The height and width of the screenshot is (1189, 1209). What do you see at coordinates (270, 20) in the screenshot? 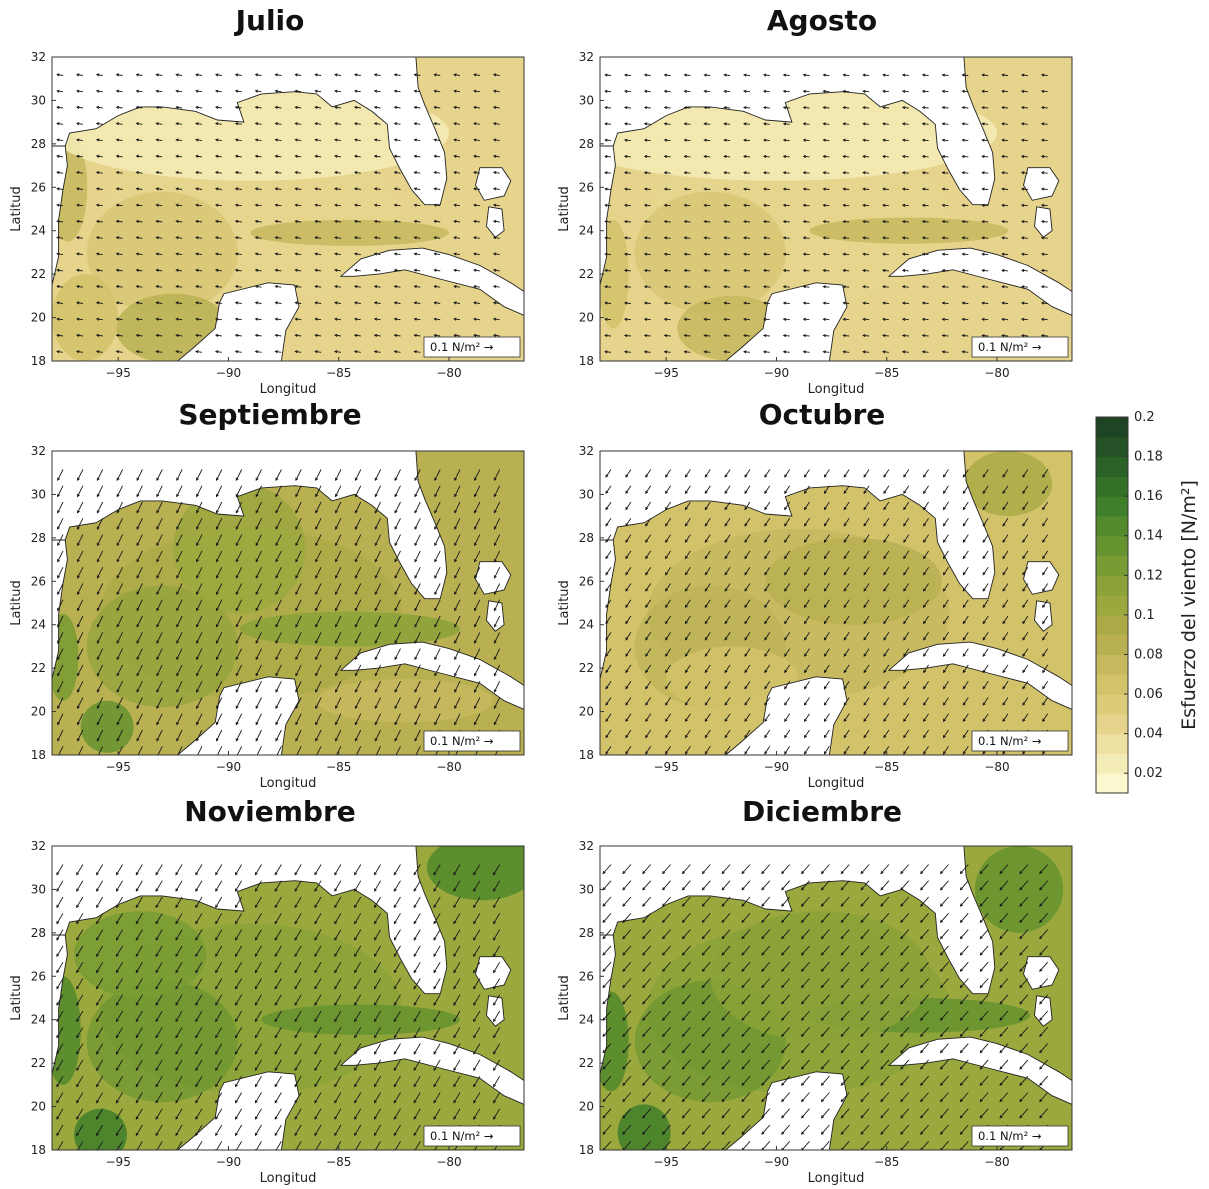
I see `panel-title-julio: Julio` at bounding box center [270, 20].